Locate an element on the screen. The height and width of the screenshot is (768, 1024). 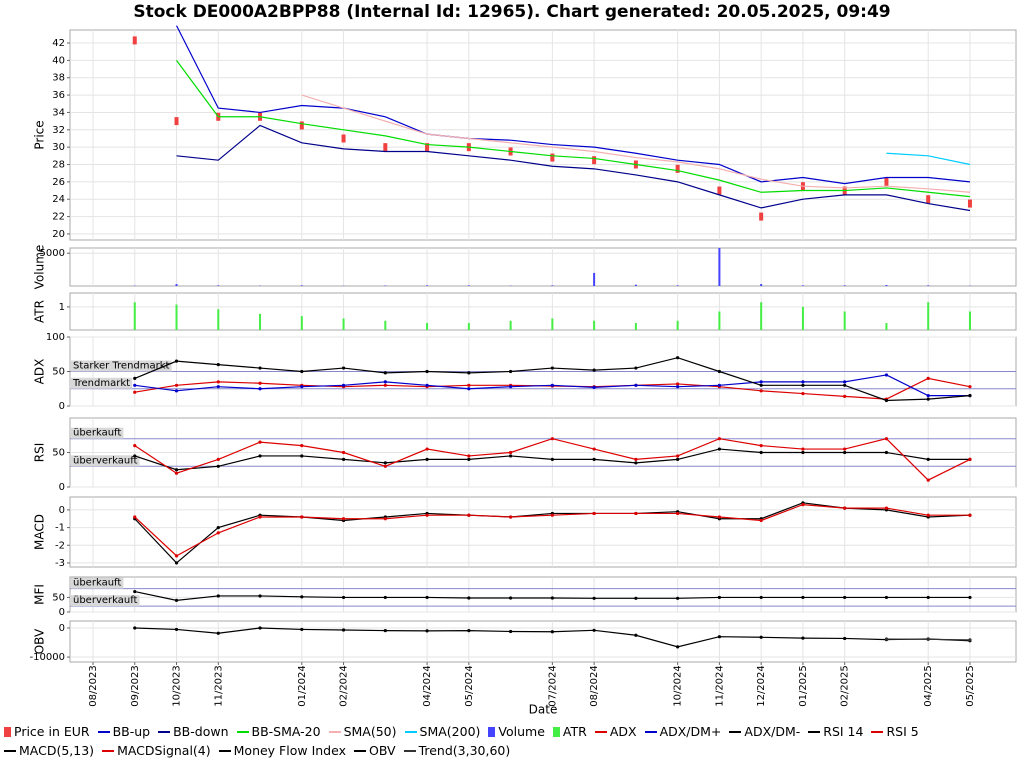
y-tick-label: 20 is located at coordinates (58, 234).